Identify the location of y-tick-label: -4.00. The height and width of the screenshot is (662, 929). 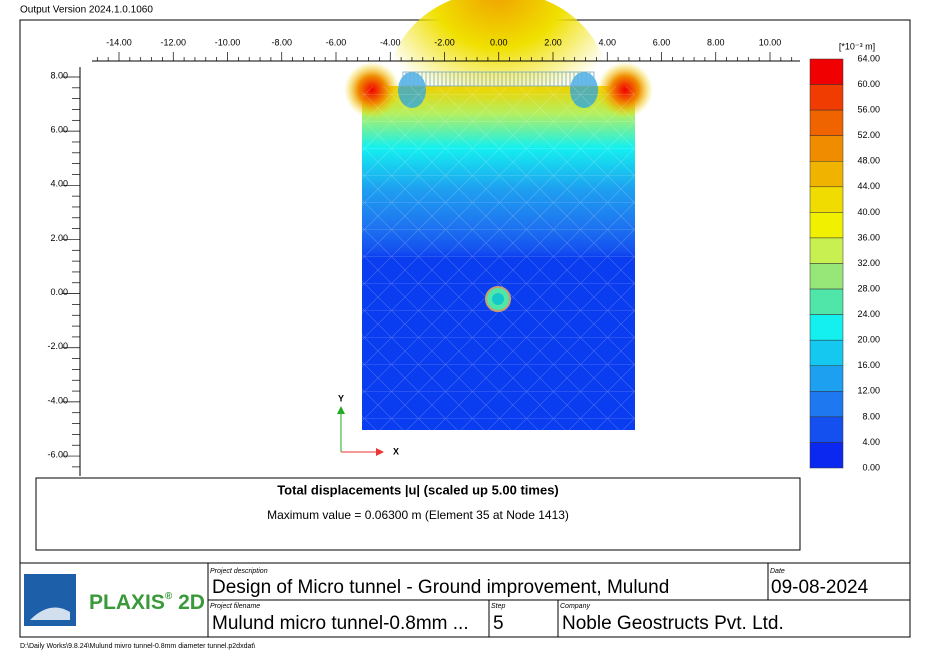
(57, 400).